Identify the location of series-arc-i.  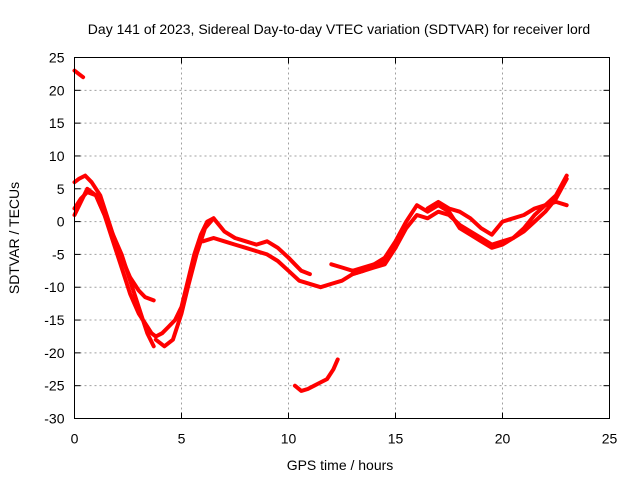
(459, 225).